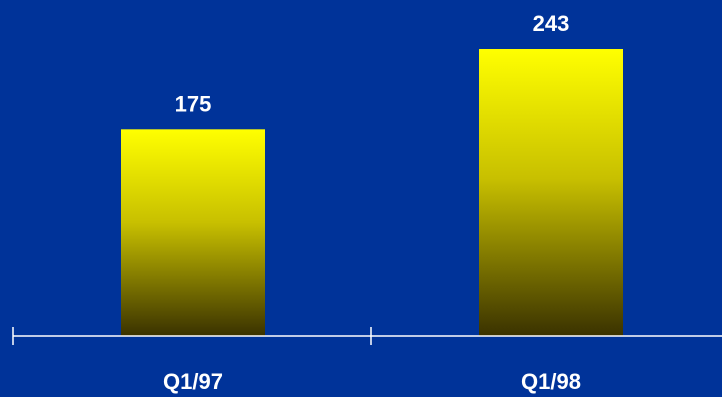 This screenshot has height=397, width=722. I want to click on value-label: 243, so click(551, 23).